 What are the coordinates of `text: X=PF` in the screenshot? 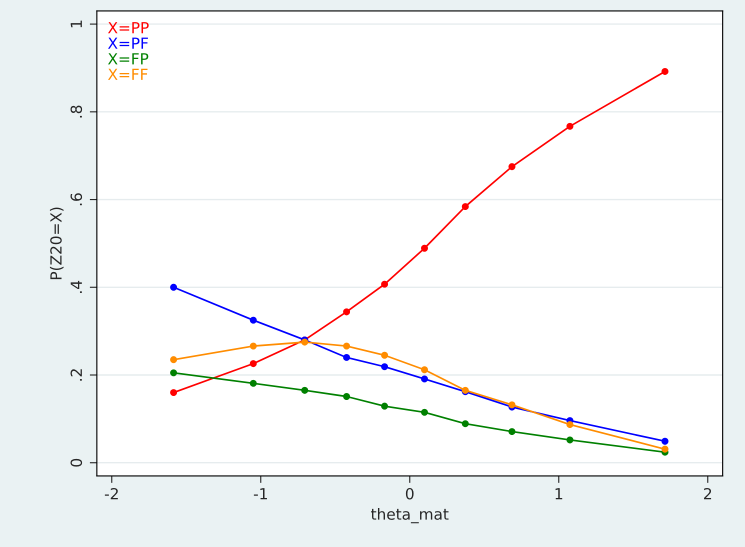 It's located at (128, 43).